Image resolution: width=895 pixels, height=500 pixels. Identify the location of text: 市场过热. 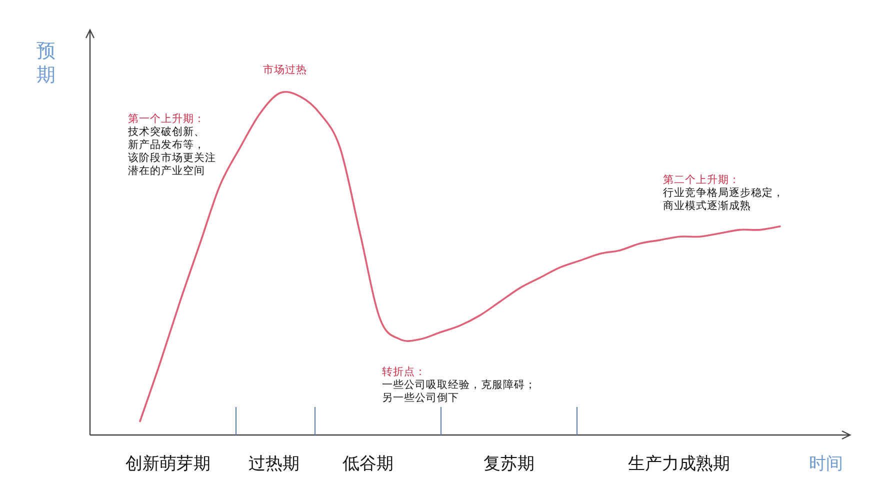
(285, 69).